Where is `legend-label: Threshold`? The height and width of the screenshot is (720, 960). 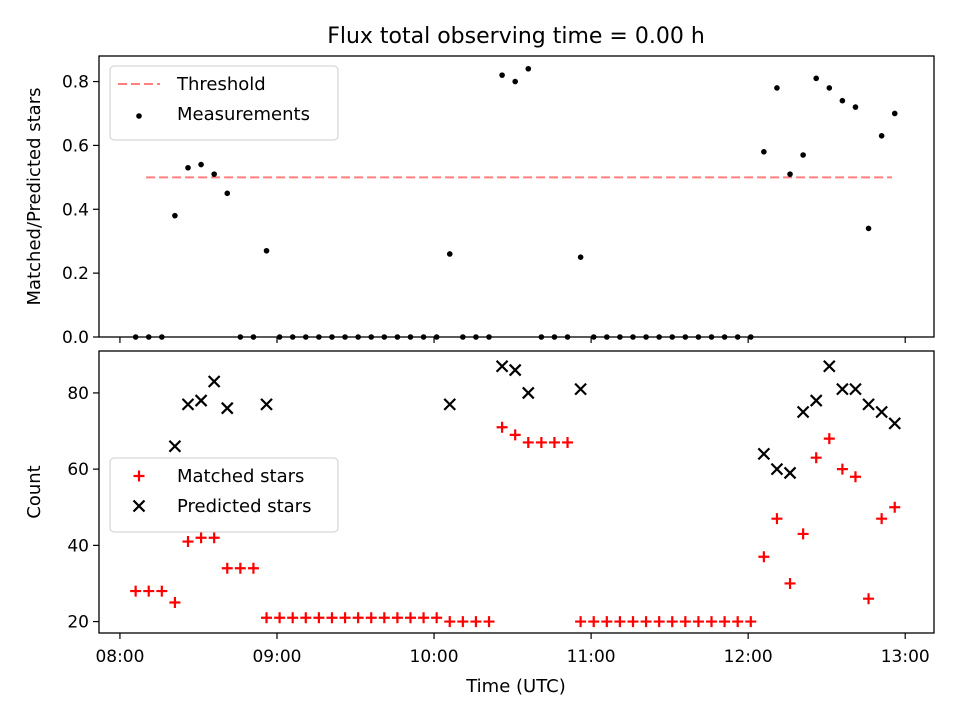 legend-label: Threshold is located at coordinates (221, 84).